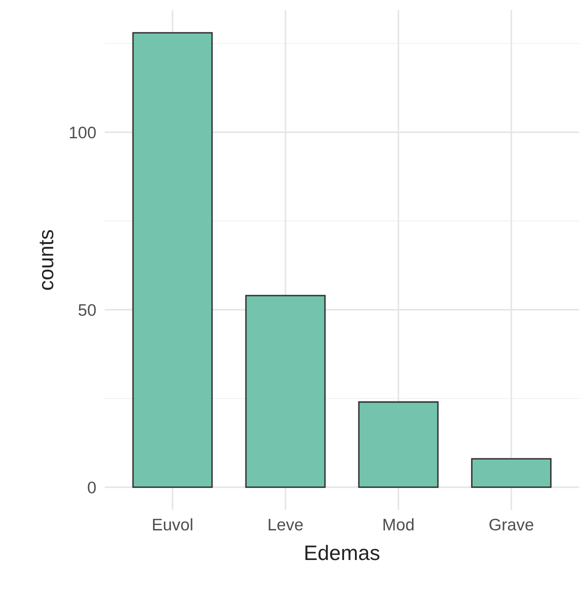 The height and width of the screenshot is (595, 582). Describe the element at coordinates (285, 524) in the screenshot. I see `x-tick-label: Leve` at that location.